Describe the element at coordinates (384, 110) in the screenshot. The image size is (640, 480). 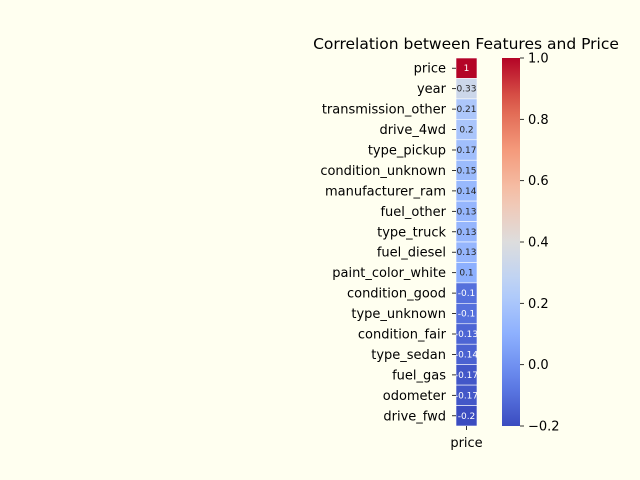
I see `row-label-transmission_other: transmission_other` at that location.